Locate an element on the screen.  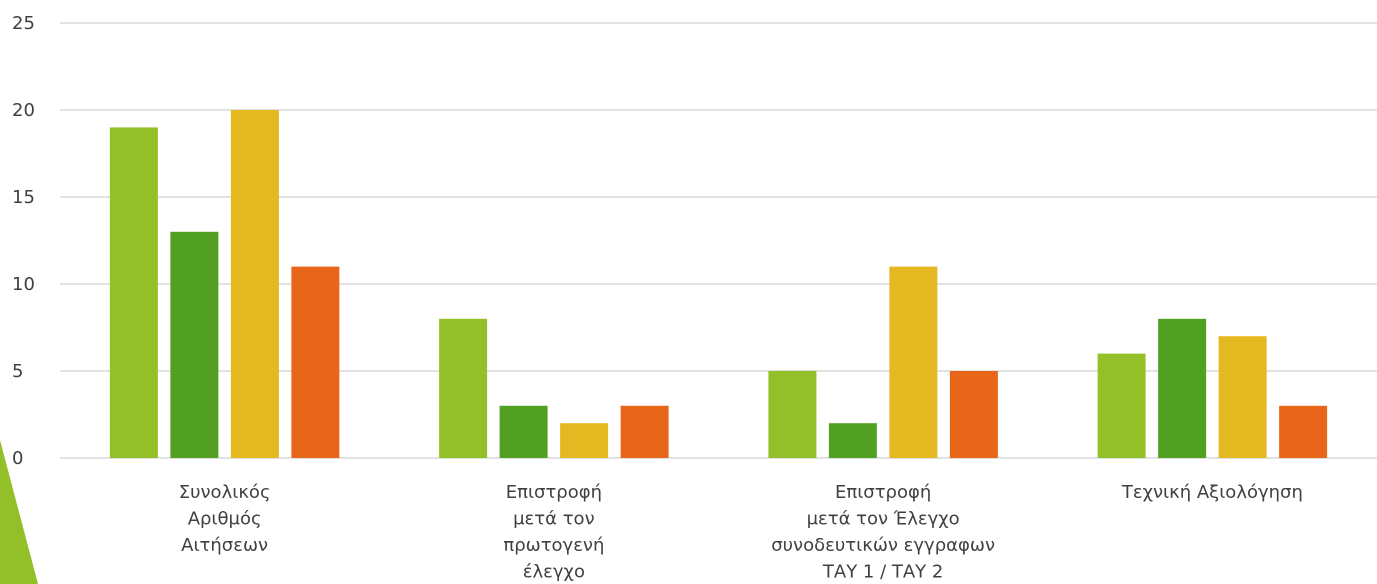
category-label-line: Τεχνική Αξιολόγηση is located at coordinates (1212, 492).